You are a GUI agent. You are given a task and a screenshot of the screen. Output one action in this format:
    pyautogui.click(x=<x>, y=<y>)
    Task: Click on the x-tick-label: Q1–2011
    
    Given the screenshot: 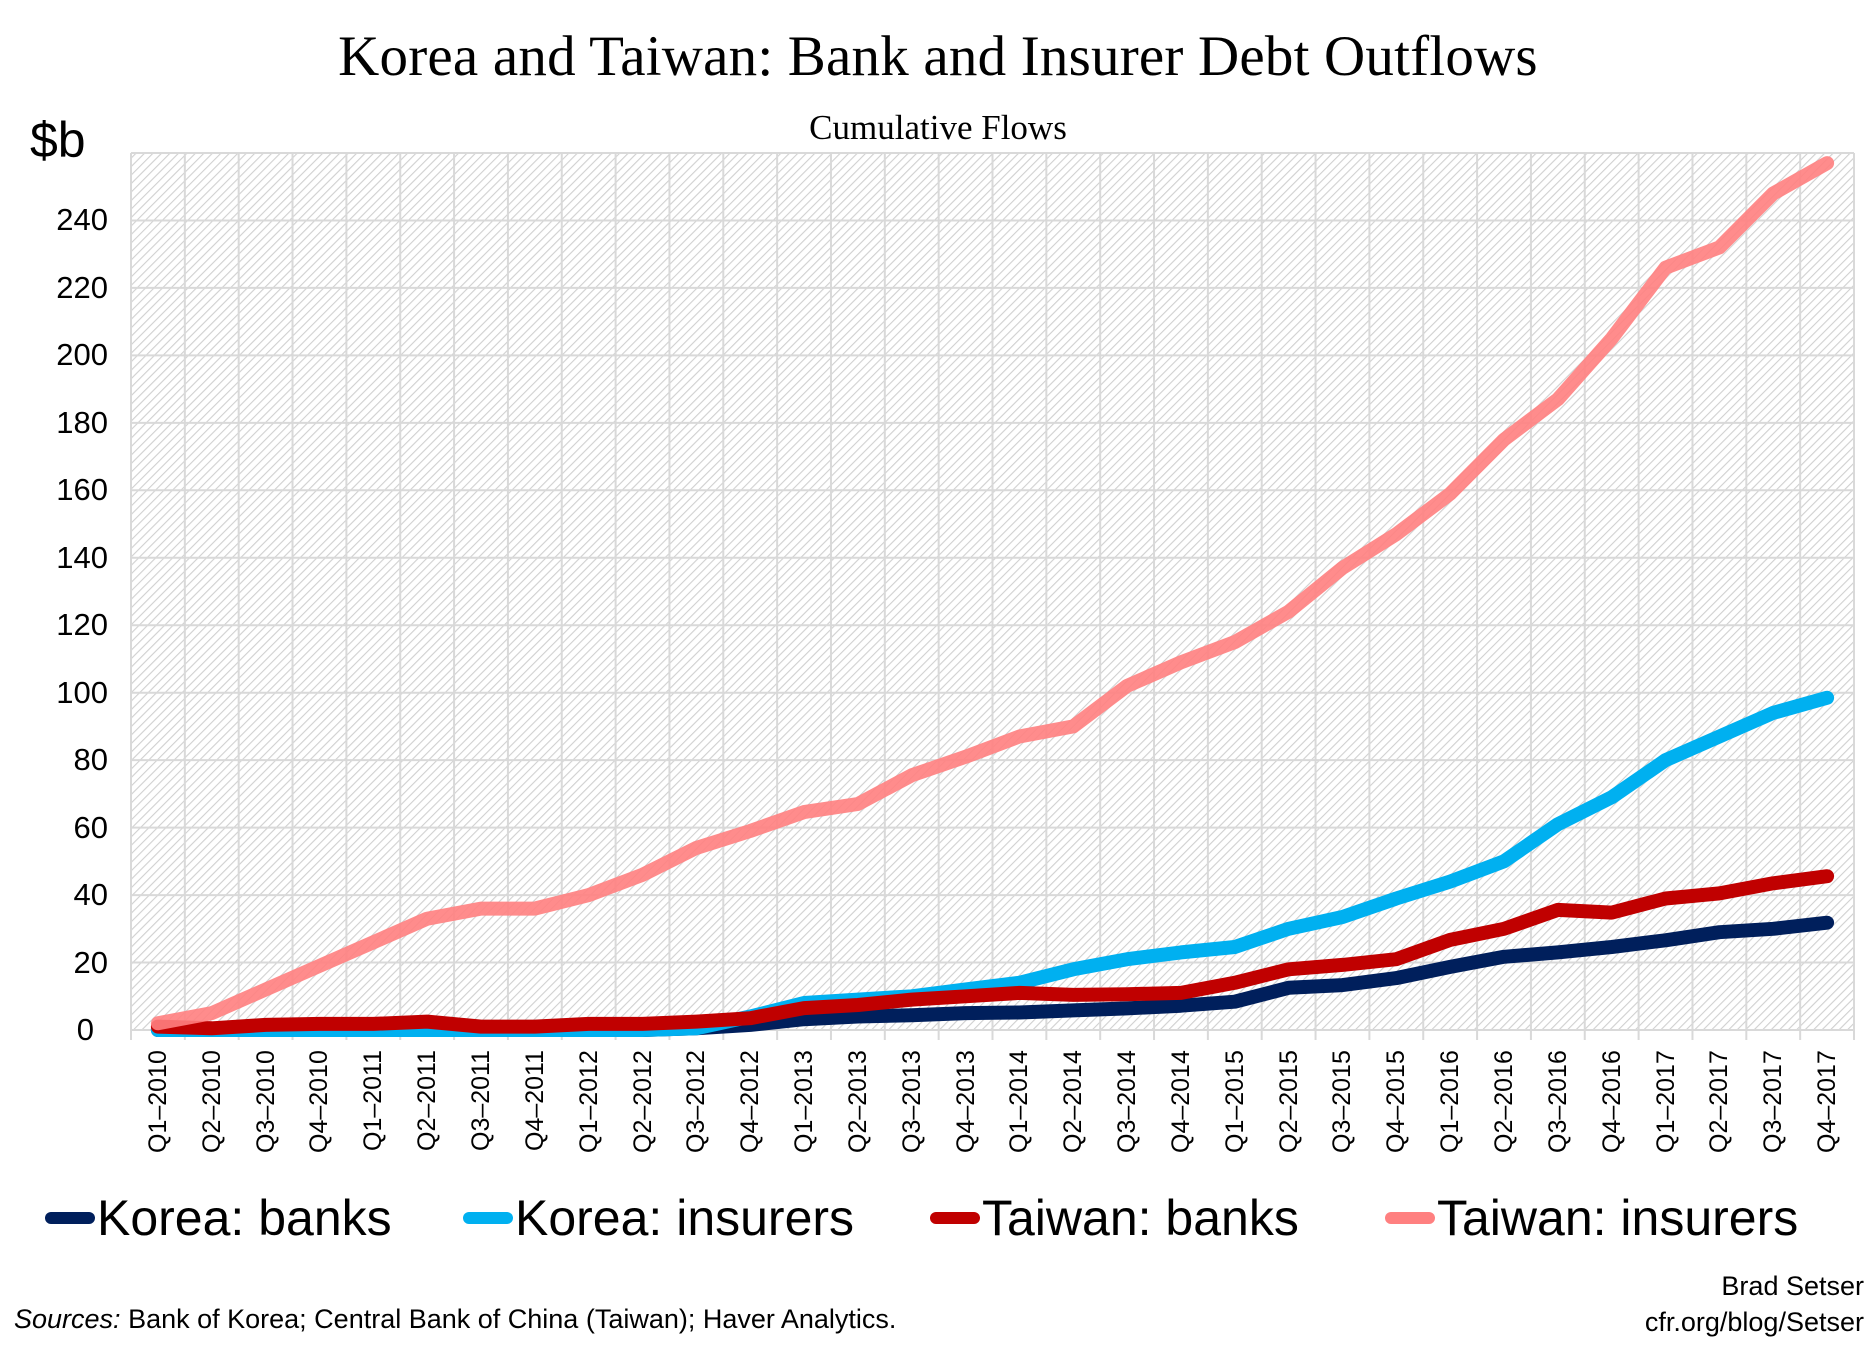 What is the action you would take?
    pyautogui.click(x=373, y=1100)
    